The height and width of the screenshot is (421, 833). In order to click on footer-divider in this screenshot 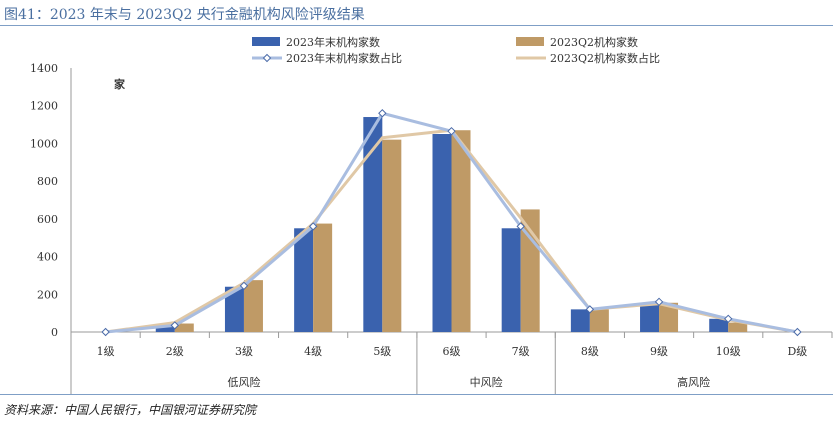, I will do `click(416, 394)`.